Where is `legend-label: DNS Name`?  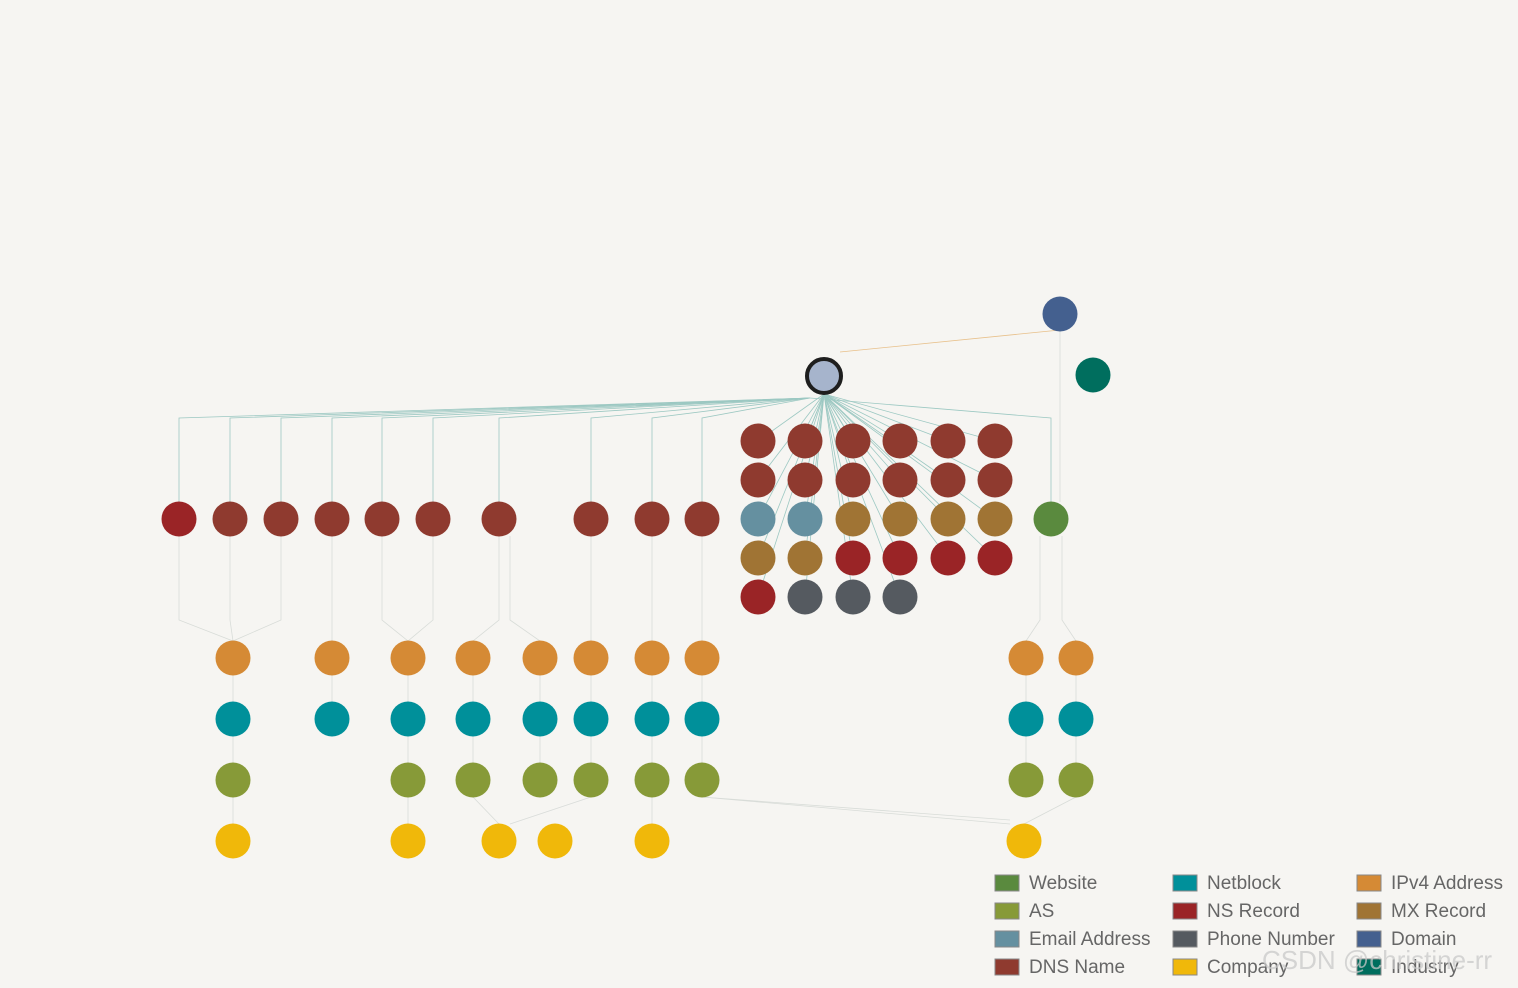 legend-label: DNS Name is located at coordinates (1077, 967).